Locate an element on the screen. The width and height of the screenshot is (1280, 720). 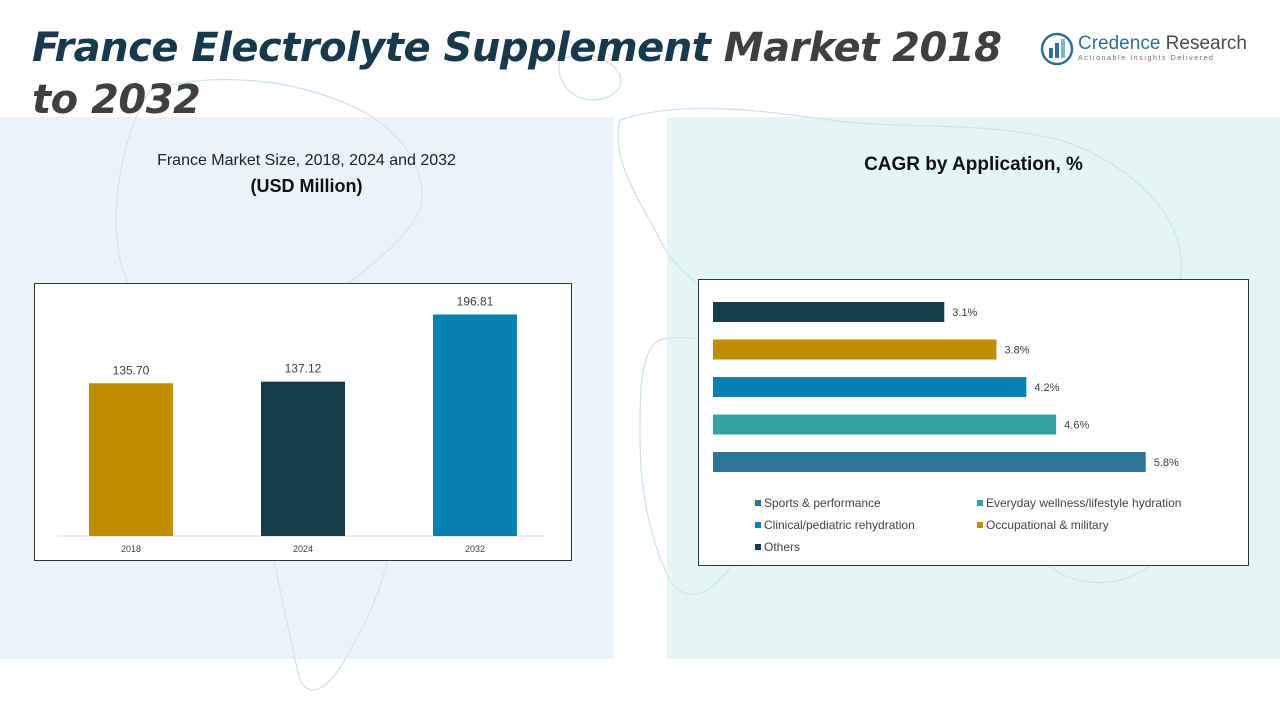
legend-item-2: Everyday wellness/lifestyle hydration is located at coordinates (1079, 503).